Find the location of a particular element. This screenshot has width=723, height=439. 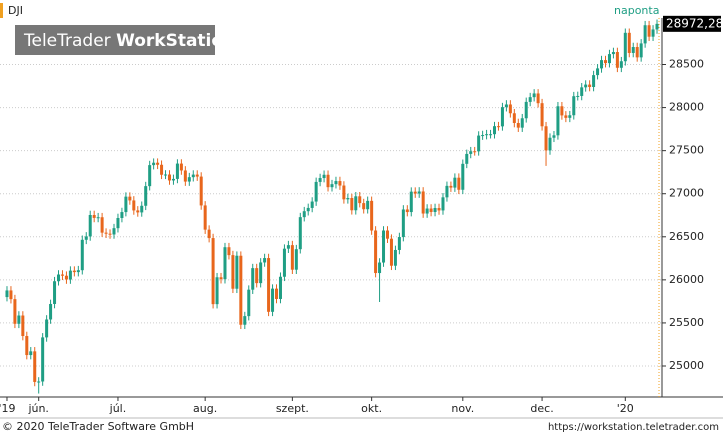

x-tick-label: júl. is located at coordinates (118, 408).